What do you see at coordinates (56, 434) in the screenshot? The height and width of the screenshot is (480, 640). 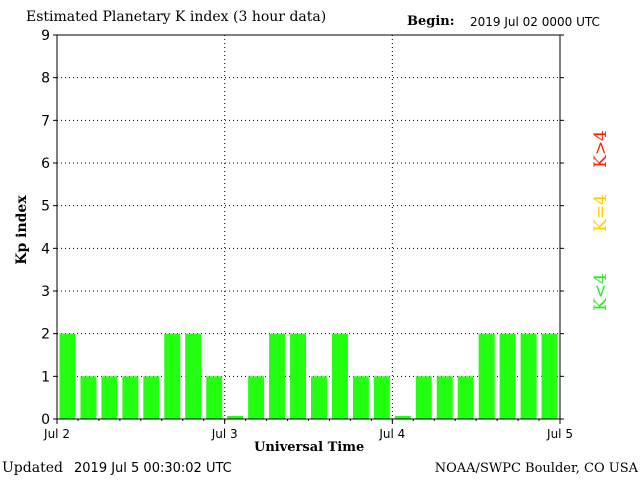 I see `x-tick-label: Jul 2` at bounding box center [56, 434].